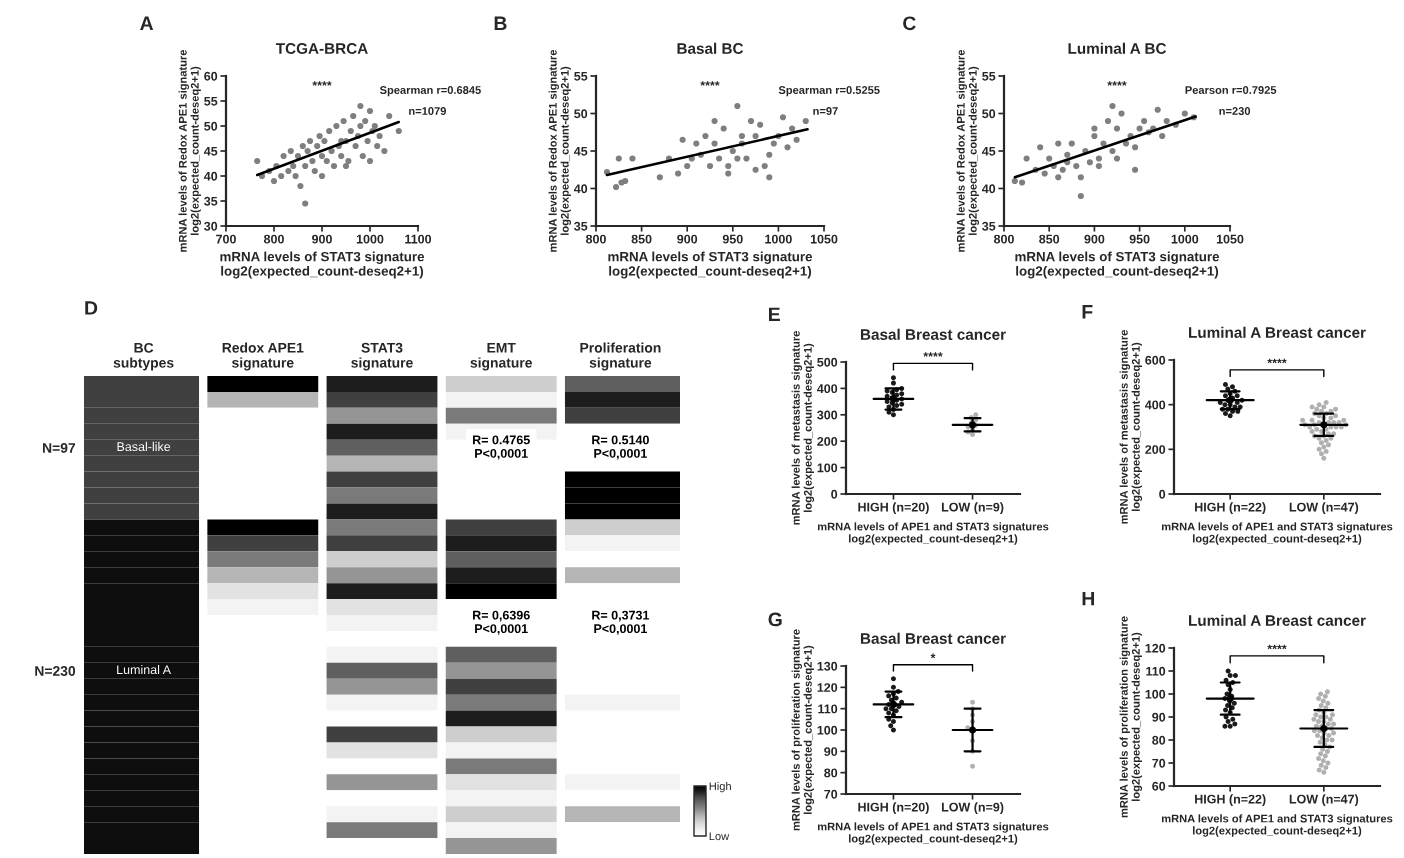  Describe the element at coordinates (909, 23) in the screenshot. I see `text: C` at that location.